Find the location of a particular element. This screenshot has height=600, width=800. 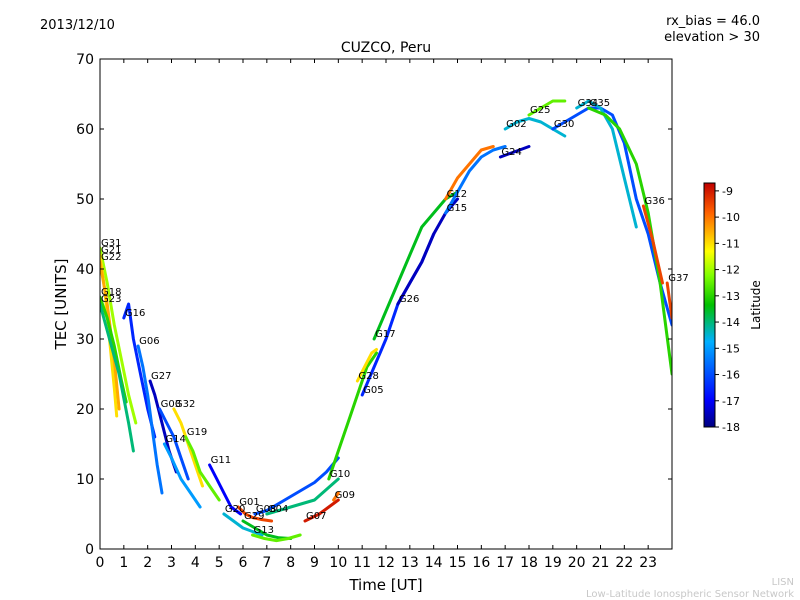

series-line-g07 is located at coordinates (321, 510).